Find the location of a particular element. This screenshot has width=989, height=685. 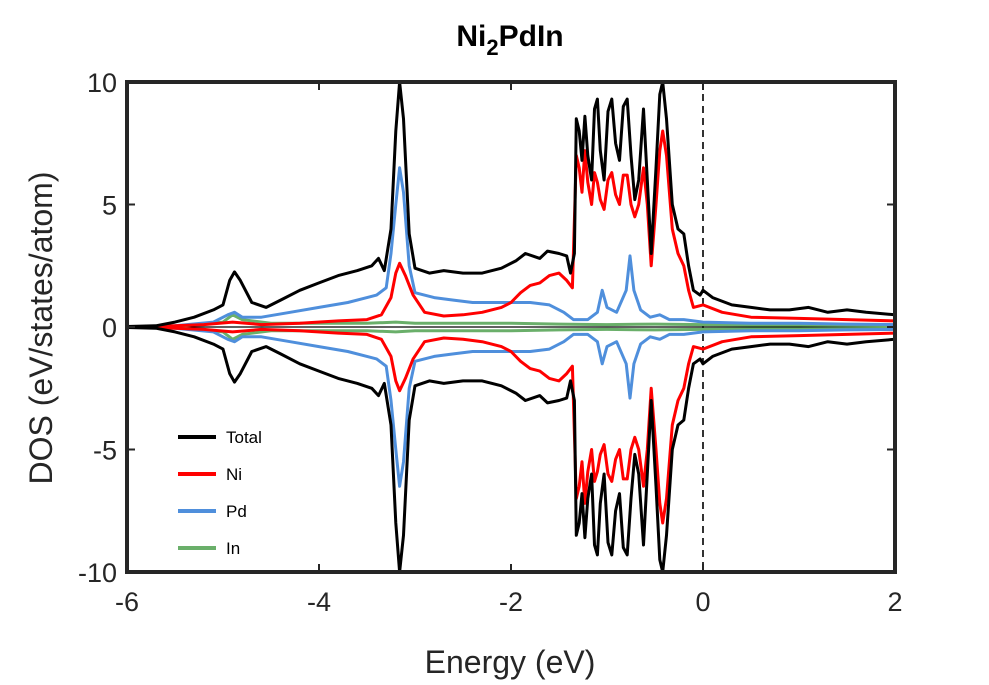

y-tick-label: -5 is located at coordinates (105, 451).